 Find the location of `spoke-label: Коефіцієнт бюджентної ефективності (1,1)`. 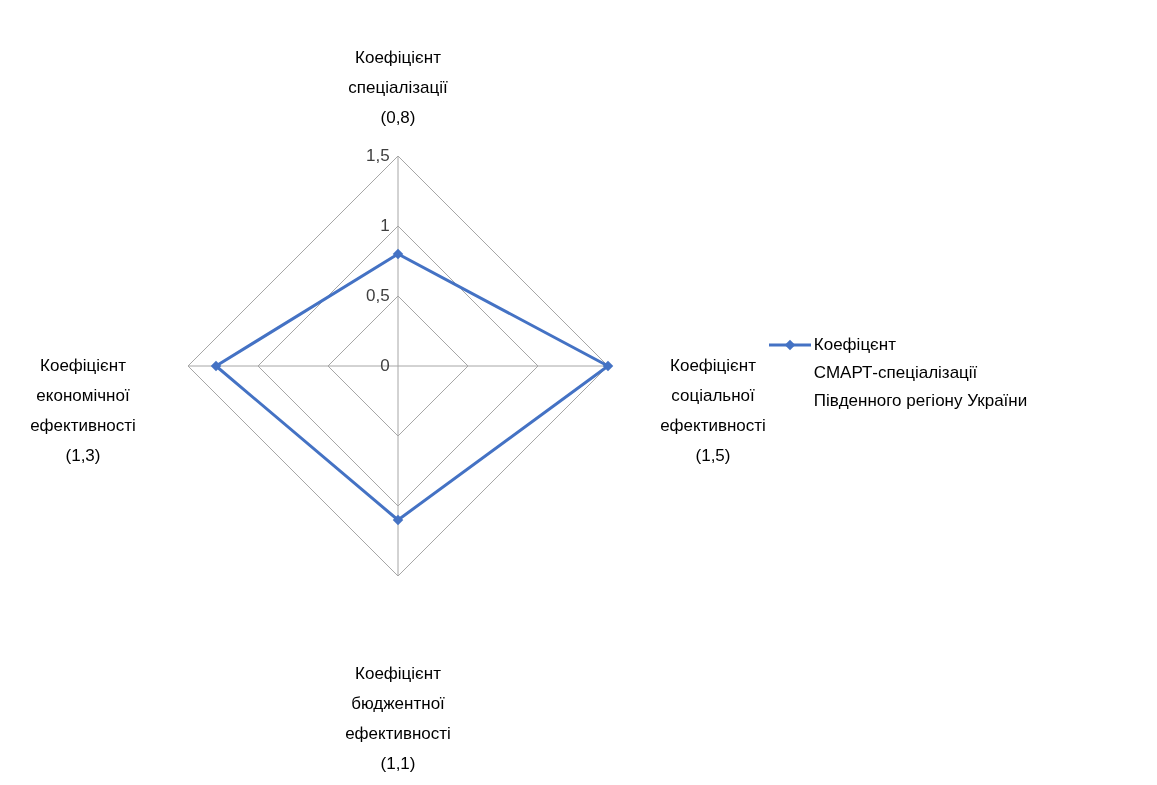

spoke-label: Коефіцієнт бюджентної ефективності (1,1) is located at coordinates (398, 718).